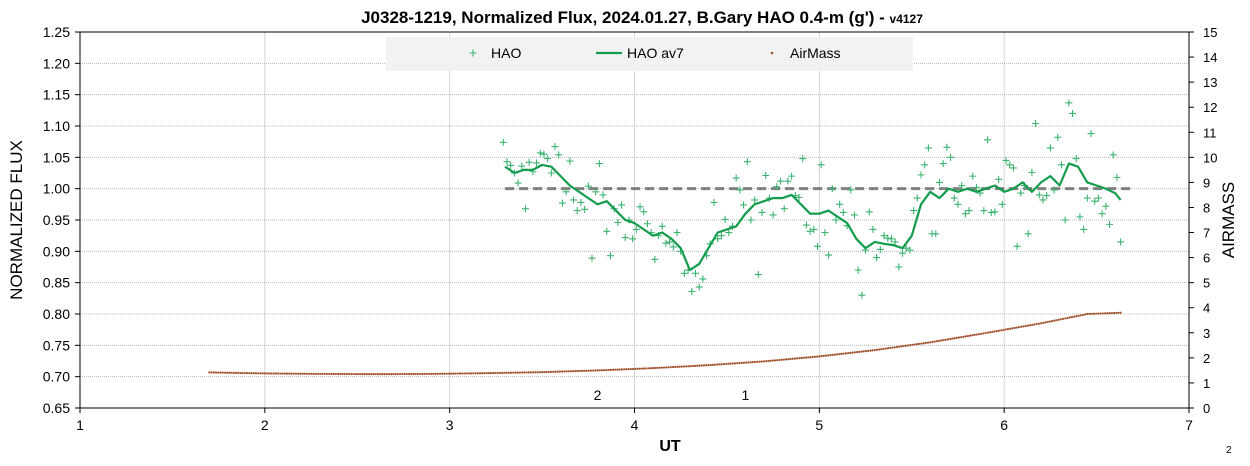 This screenshot has height=466, width=1250. What do you see at coordinates (56, 126) in the screenshot?
I see `y-tick-label: 1.10` at bounding box center [56, 126].